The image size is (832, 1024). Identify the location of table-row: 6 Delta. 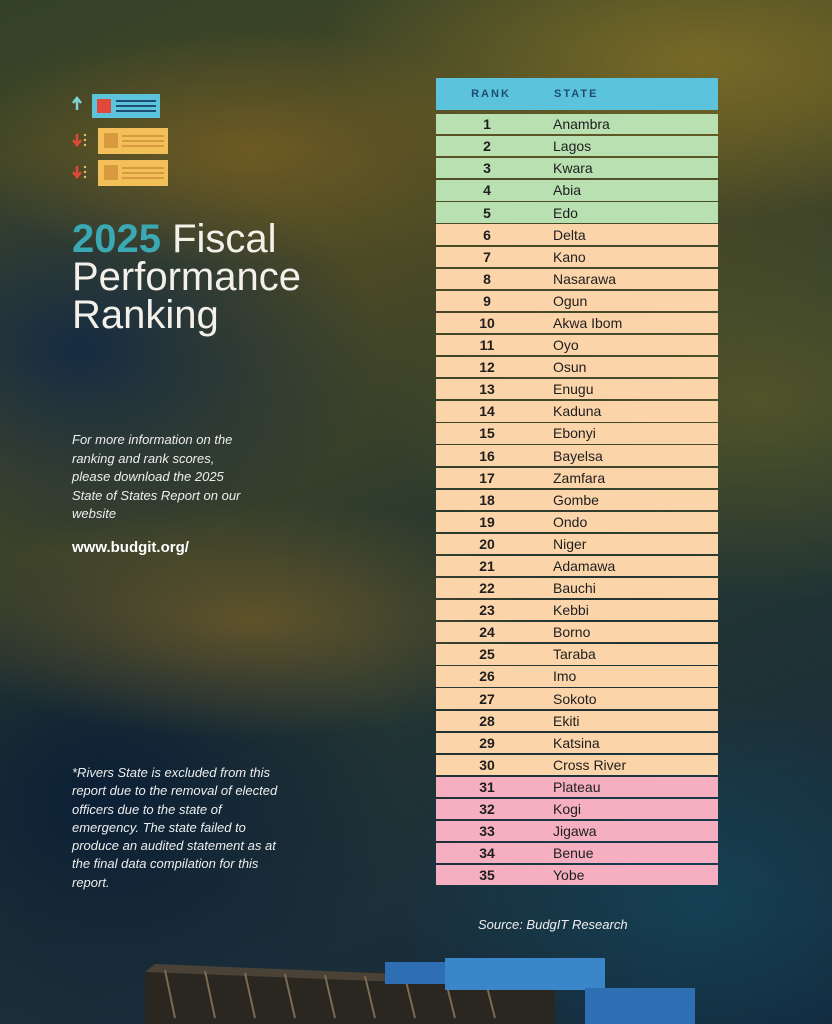
(577, 234).